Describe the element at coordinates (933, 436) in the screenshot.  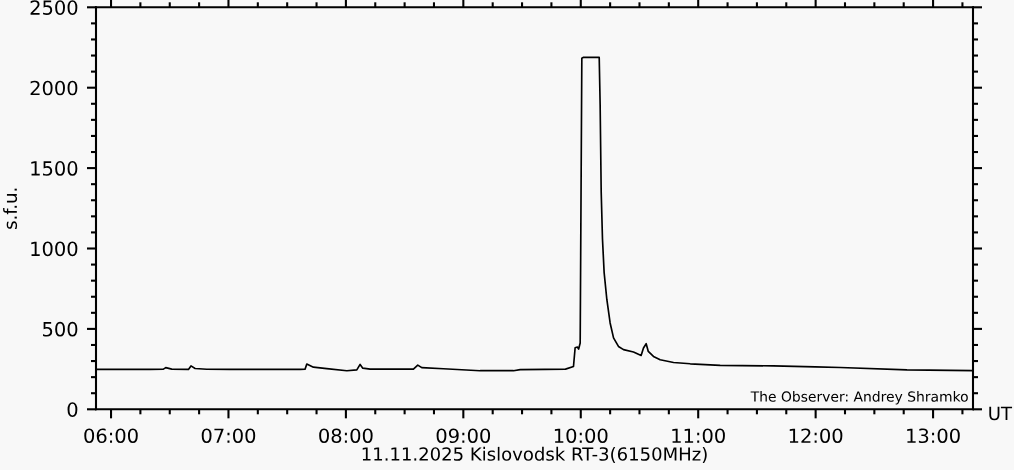
I see `x-tick-label: 13:00` at that location.